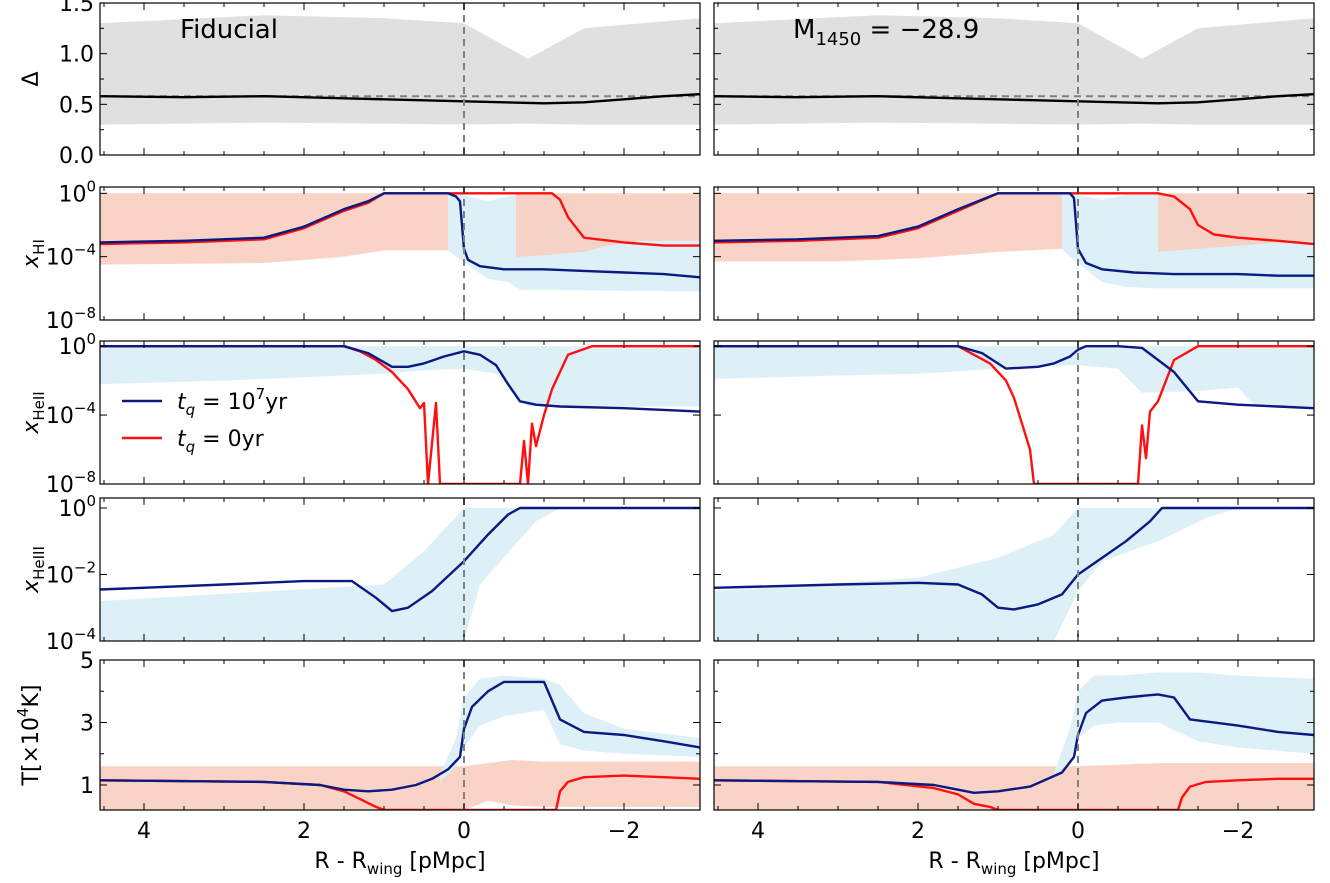 The height and width of the screenshot is (883, 1330). What do you see at coordinates (87, 786) in the screenshot?
I see `y-tick-label: 1` at bounding box center [87, 786].